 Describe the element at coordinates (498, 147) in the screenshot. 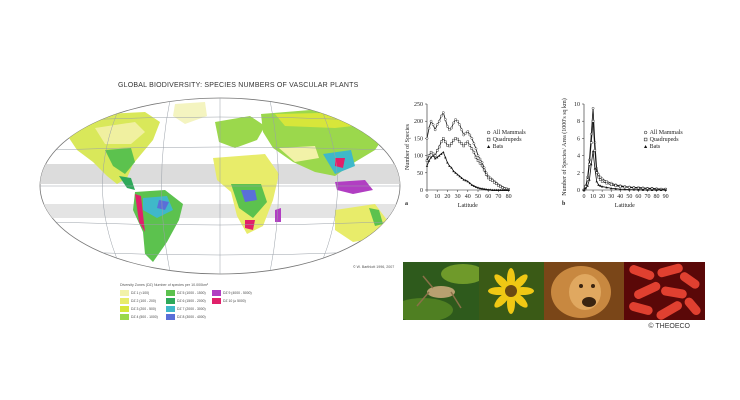

I see `legend-label: Bats` at that location.